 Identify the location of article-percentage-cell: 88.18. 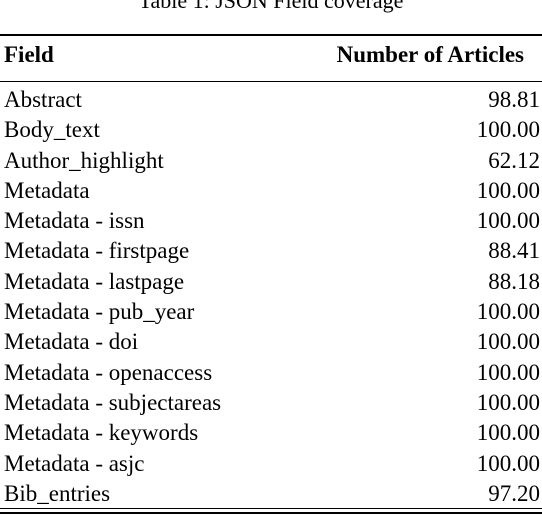
(514, 281).